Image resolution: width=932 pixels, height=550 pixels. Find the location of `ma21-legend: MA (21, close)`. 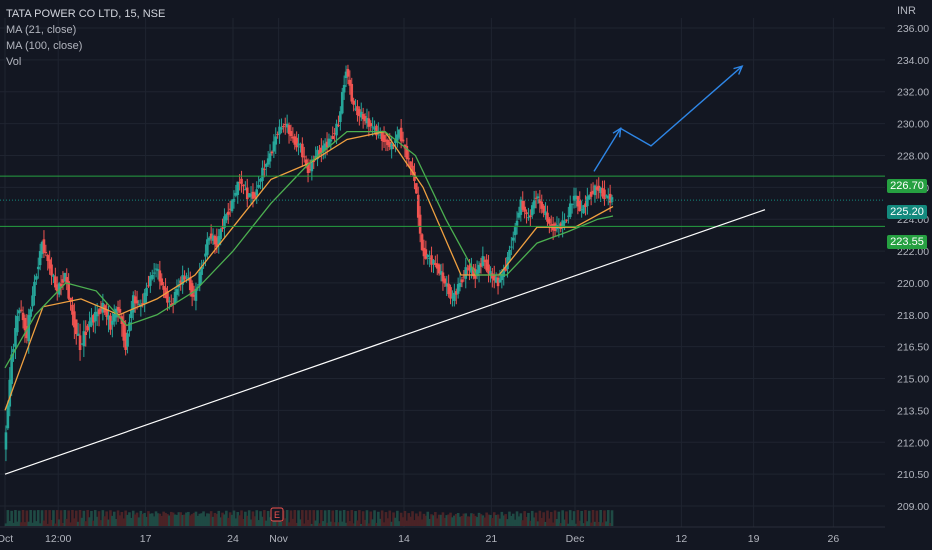

ma21-legend: MA (21, close) is located at coordinates (41, 30).